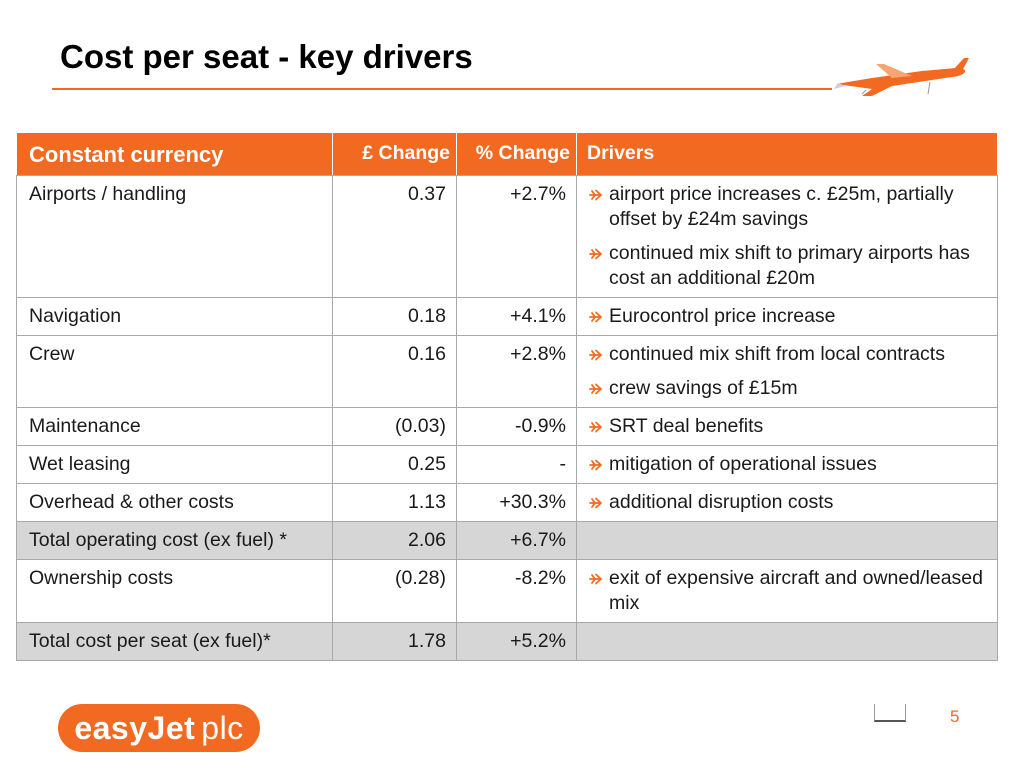  What do you see at coordinates (174, 591) in the screenshot?
I see `row-label: Ownership costs` at bounding box center [174, 591].